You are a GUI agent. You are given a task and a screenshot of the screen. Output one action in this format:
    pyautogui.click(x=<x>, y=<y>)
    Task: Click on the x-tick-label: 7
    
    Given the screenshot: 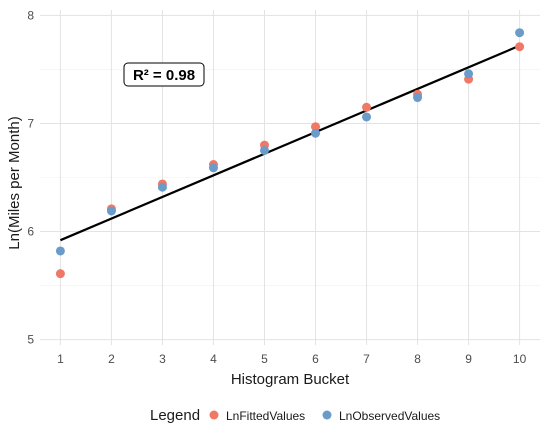 What is the action you would take?
    pyautogui.click(x=366, y=359)
    